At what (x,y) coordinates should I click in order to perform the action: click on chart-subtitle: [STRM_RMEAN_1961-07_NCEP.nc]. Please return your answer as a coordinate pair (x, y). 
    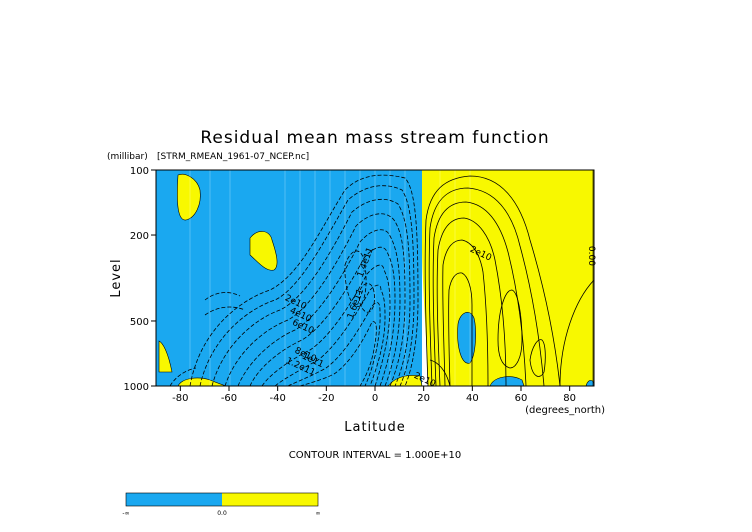
    Looking at the image, I should click on (233, 157).